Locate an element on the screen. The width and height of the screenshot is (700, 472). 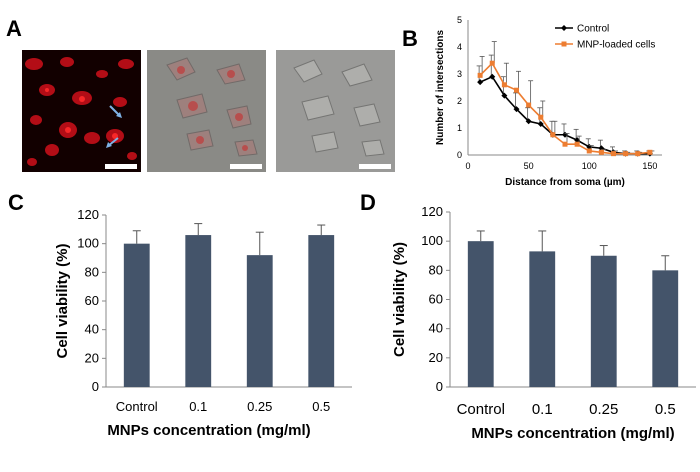
fluorescence-image is located at coordinates (81, 111).